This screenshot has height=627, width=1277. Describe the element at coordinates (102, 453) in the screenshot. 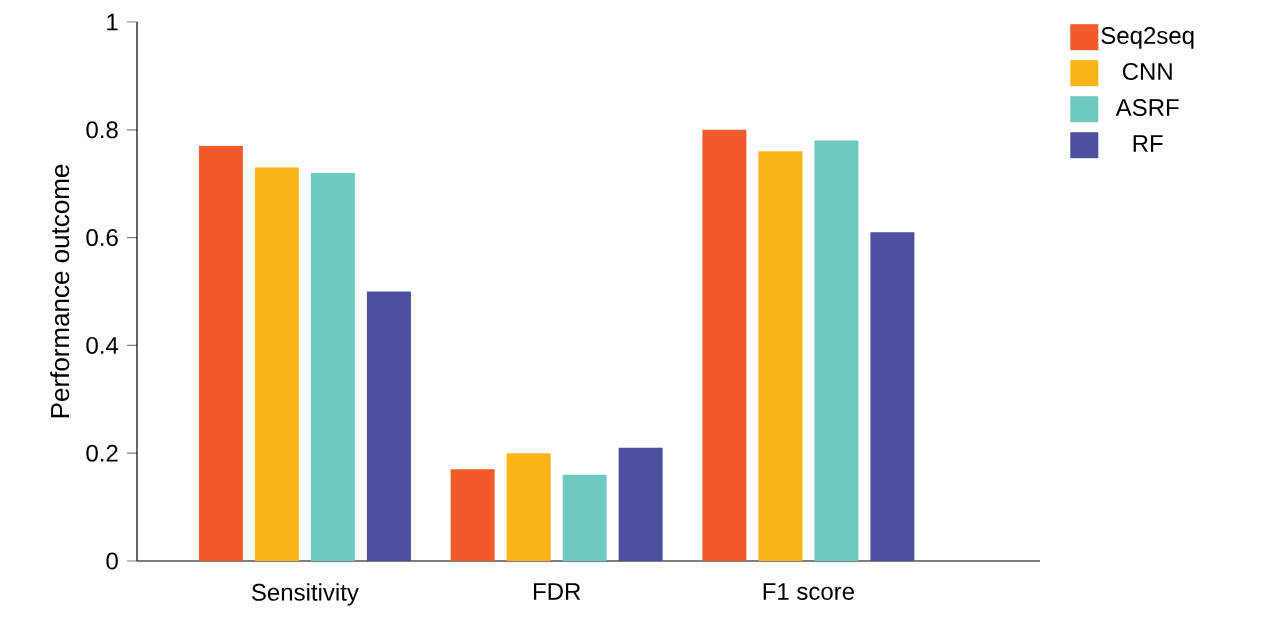

I see `y-tick-label: 0.2` at that location.